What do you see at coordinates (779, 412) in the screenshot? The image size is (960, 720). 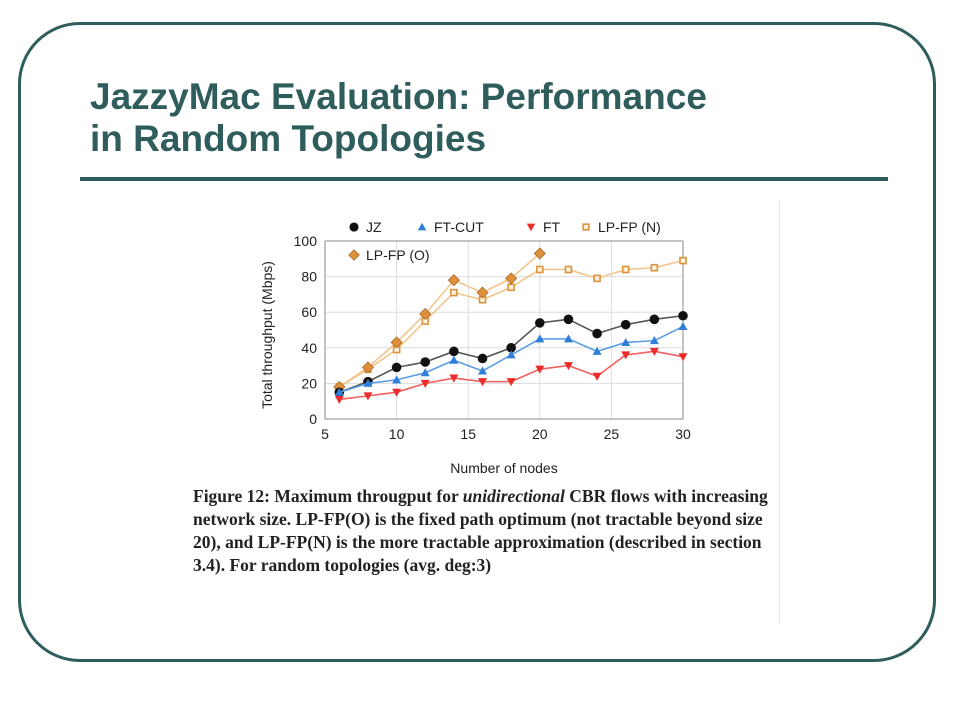 I see `figure-border-line` at bounding box center [779, 412].